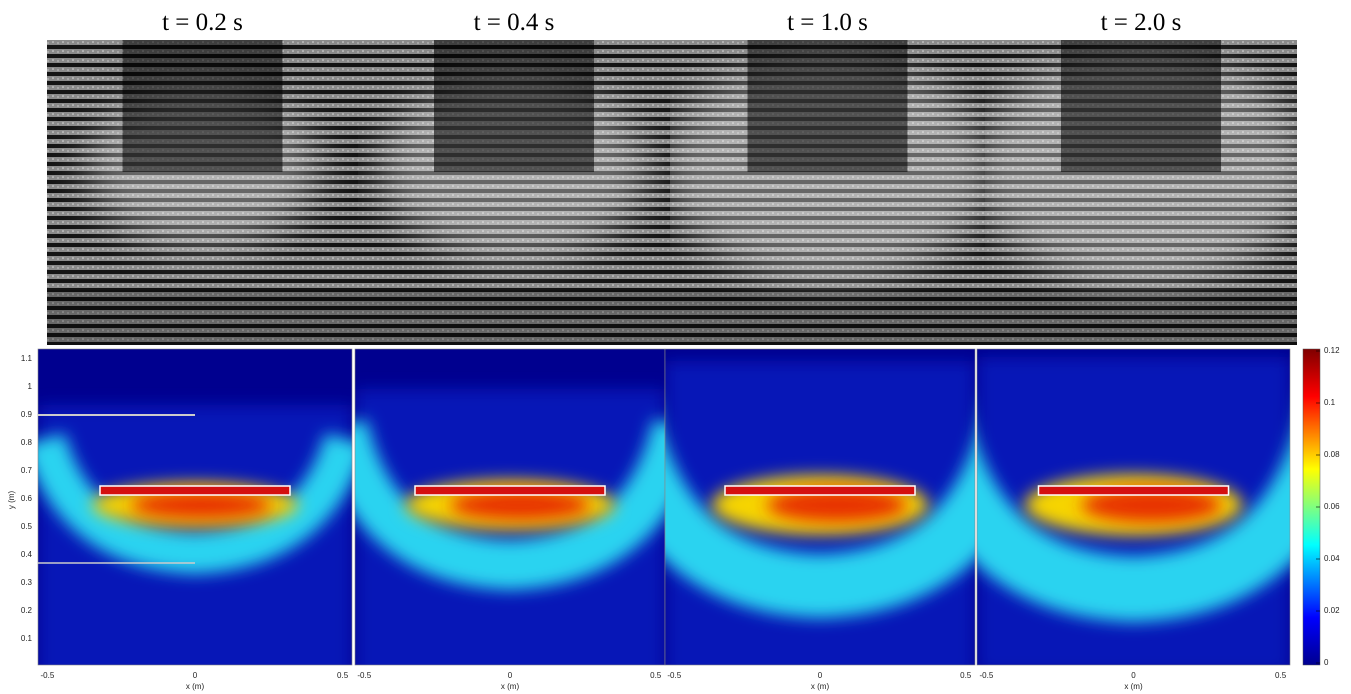 This screenshot has height=694, width=1351. I want to click on panel-title: t = 0.2 s, so click(202, 22).